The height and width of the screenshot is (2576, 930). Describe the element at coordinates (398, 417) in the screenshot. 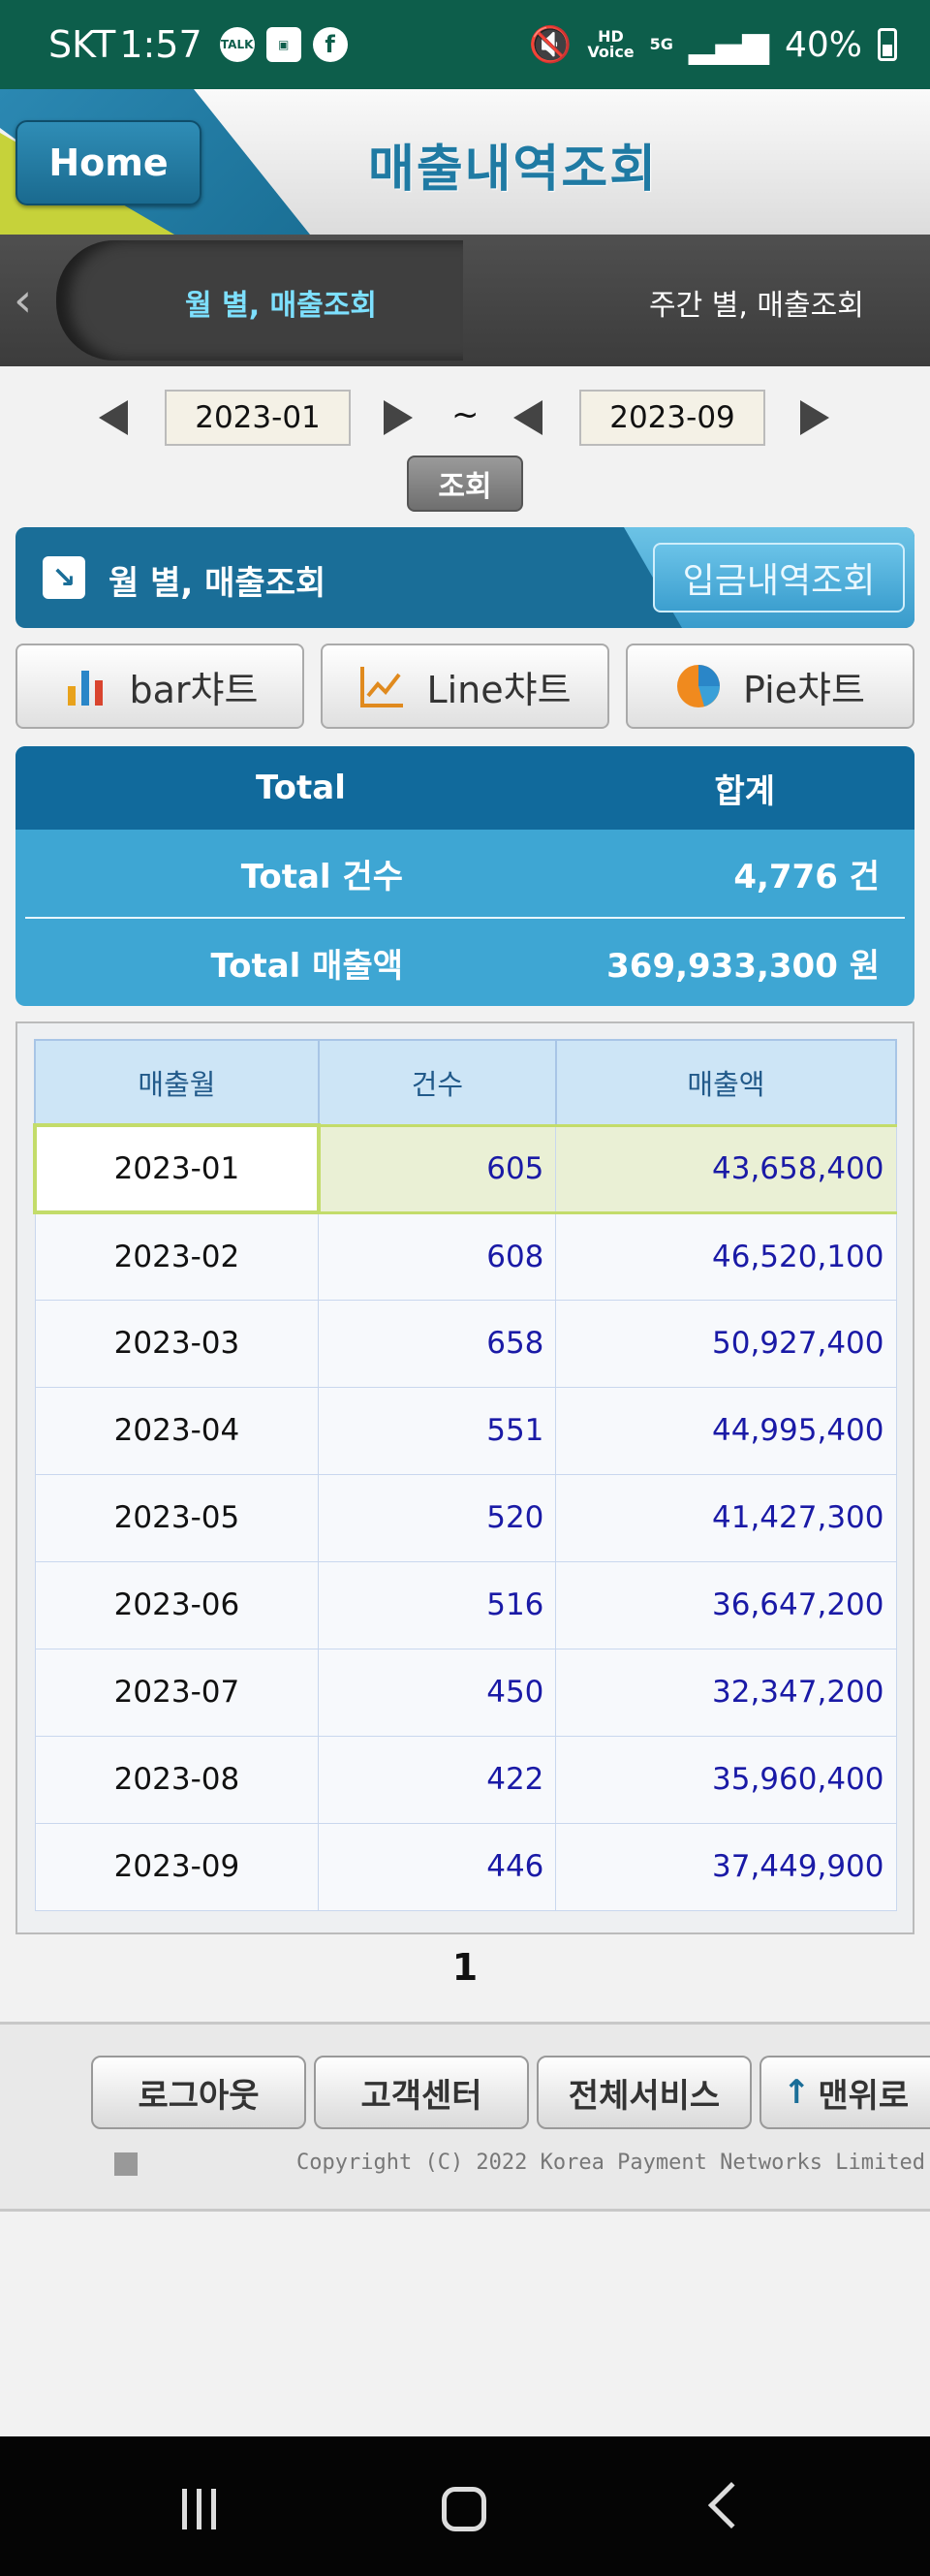

I see `start-next-arrow-icon` at that location.